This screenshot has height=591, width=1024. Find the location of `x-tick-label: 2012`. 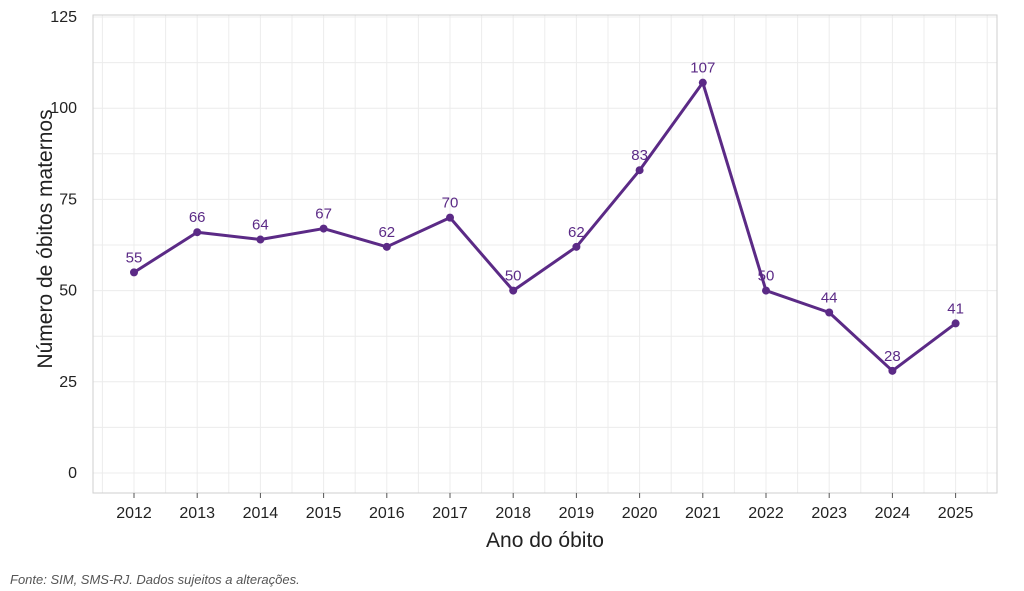

x-tick-label: 2012 is located at coordinates (134, 513).